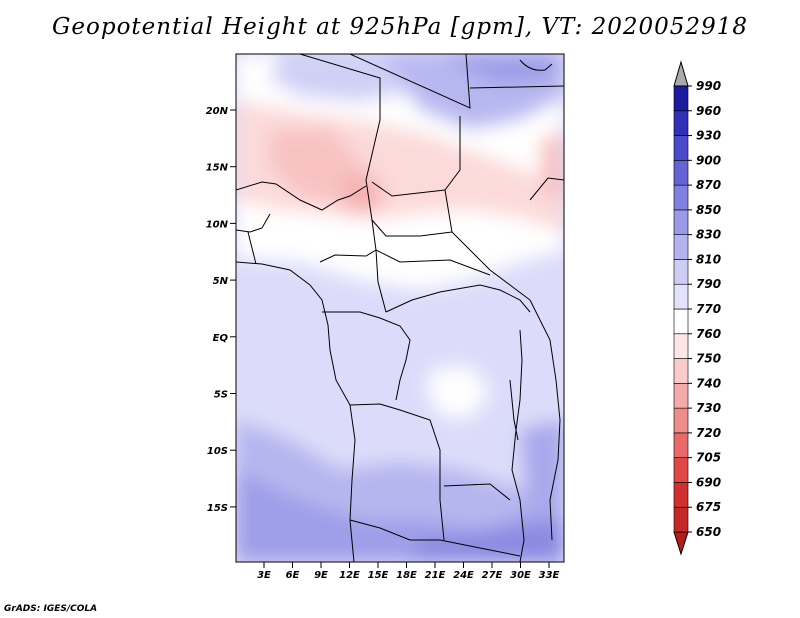  What do you see at coordinates (217, 508) in the screenshot?
I see `lat-tick-label: 15S` at bounding box center [217, 508].